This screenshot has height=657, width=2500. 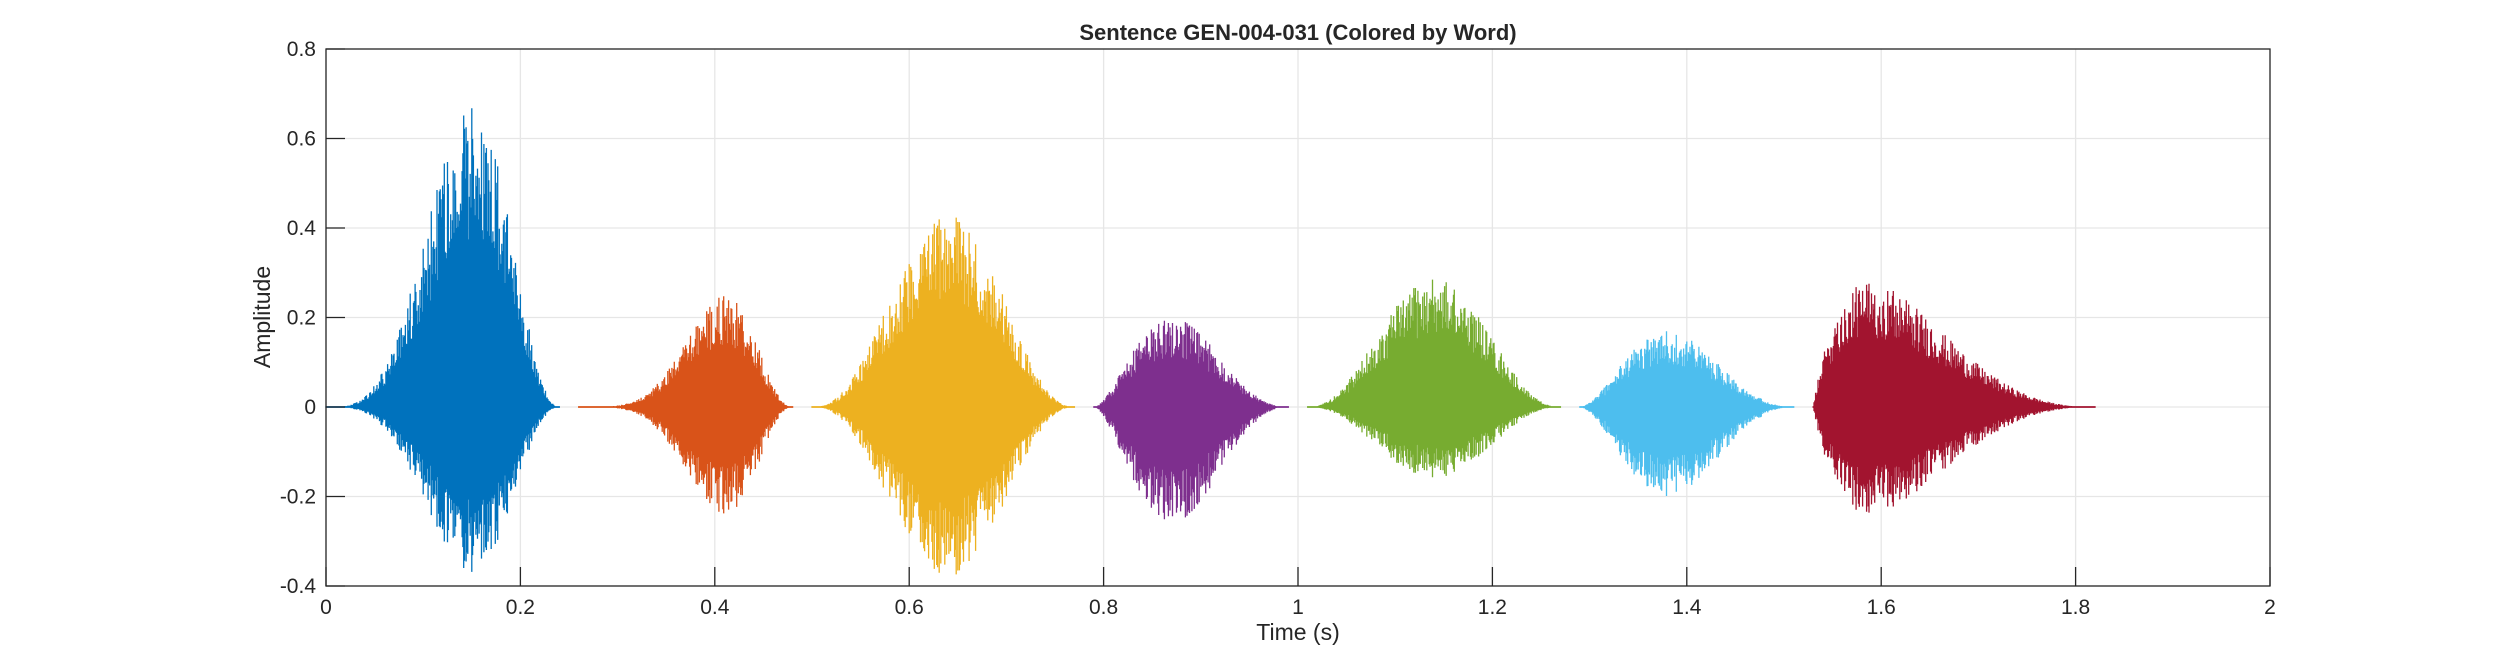 What do you see at coordinates (520, 607) in the screenshot?
I see `x-tick-label: 0.2` at bounding box center [520, 607].